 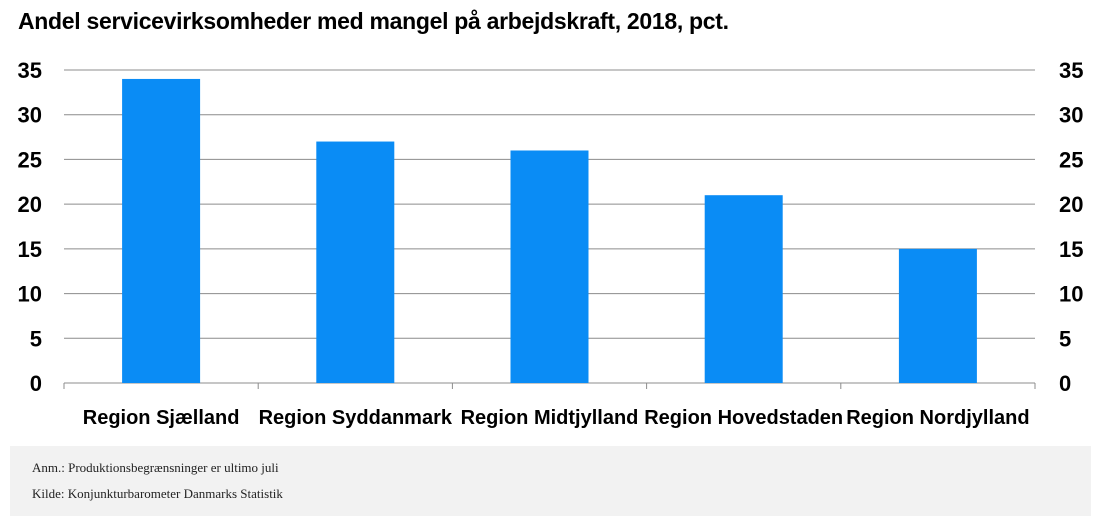 I want to click on y-tick-label-left: 15, so click(x=30, y=249).